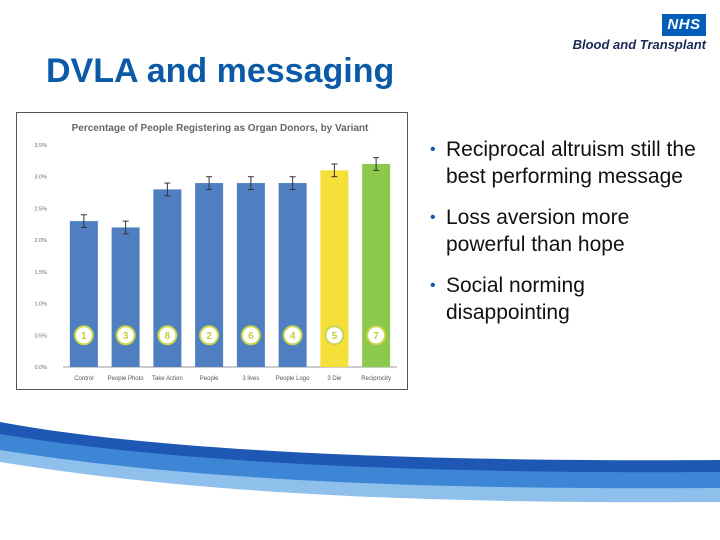 The width and height of the screenshot is (720, 540). I want to click on nhs-logo-box: NHS, so click(684, 25).